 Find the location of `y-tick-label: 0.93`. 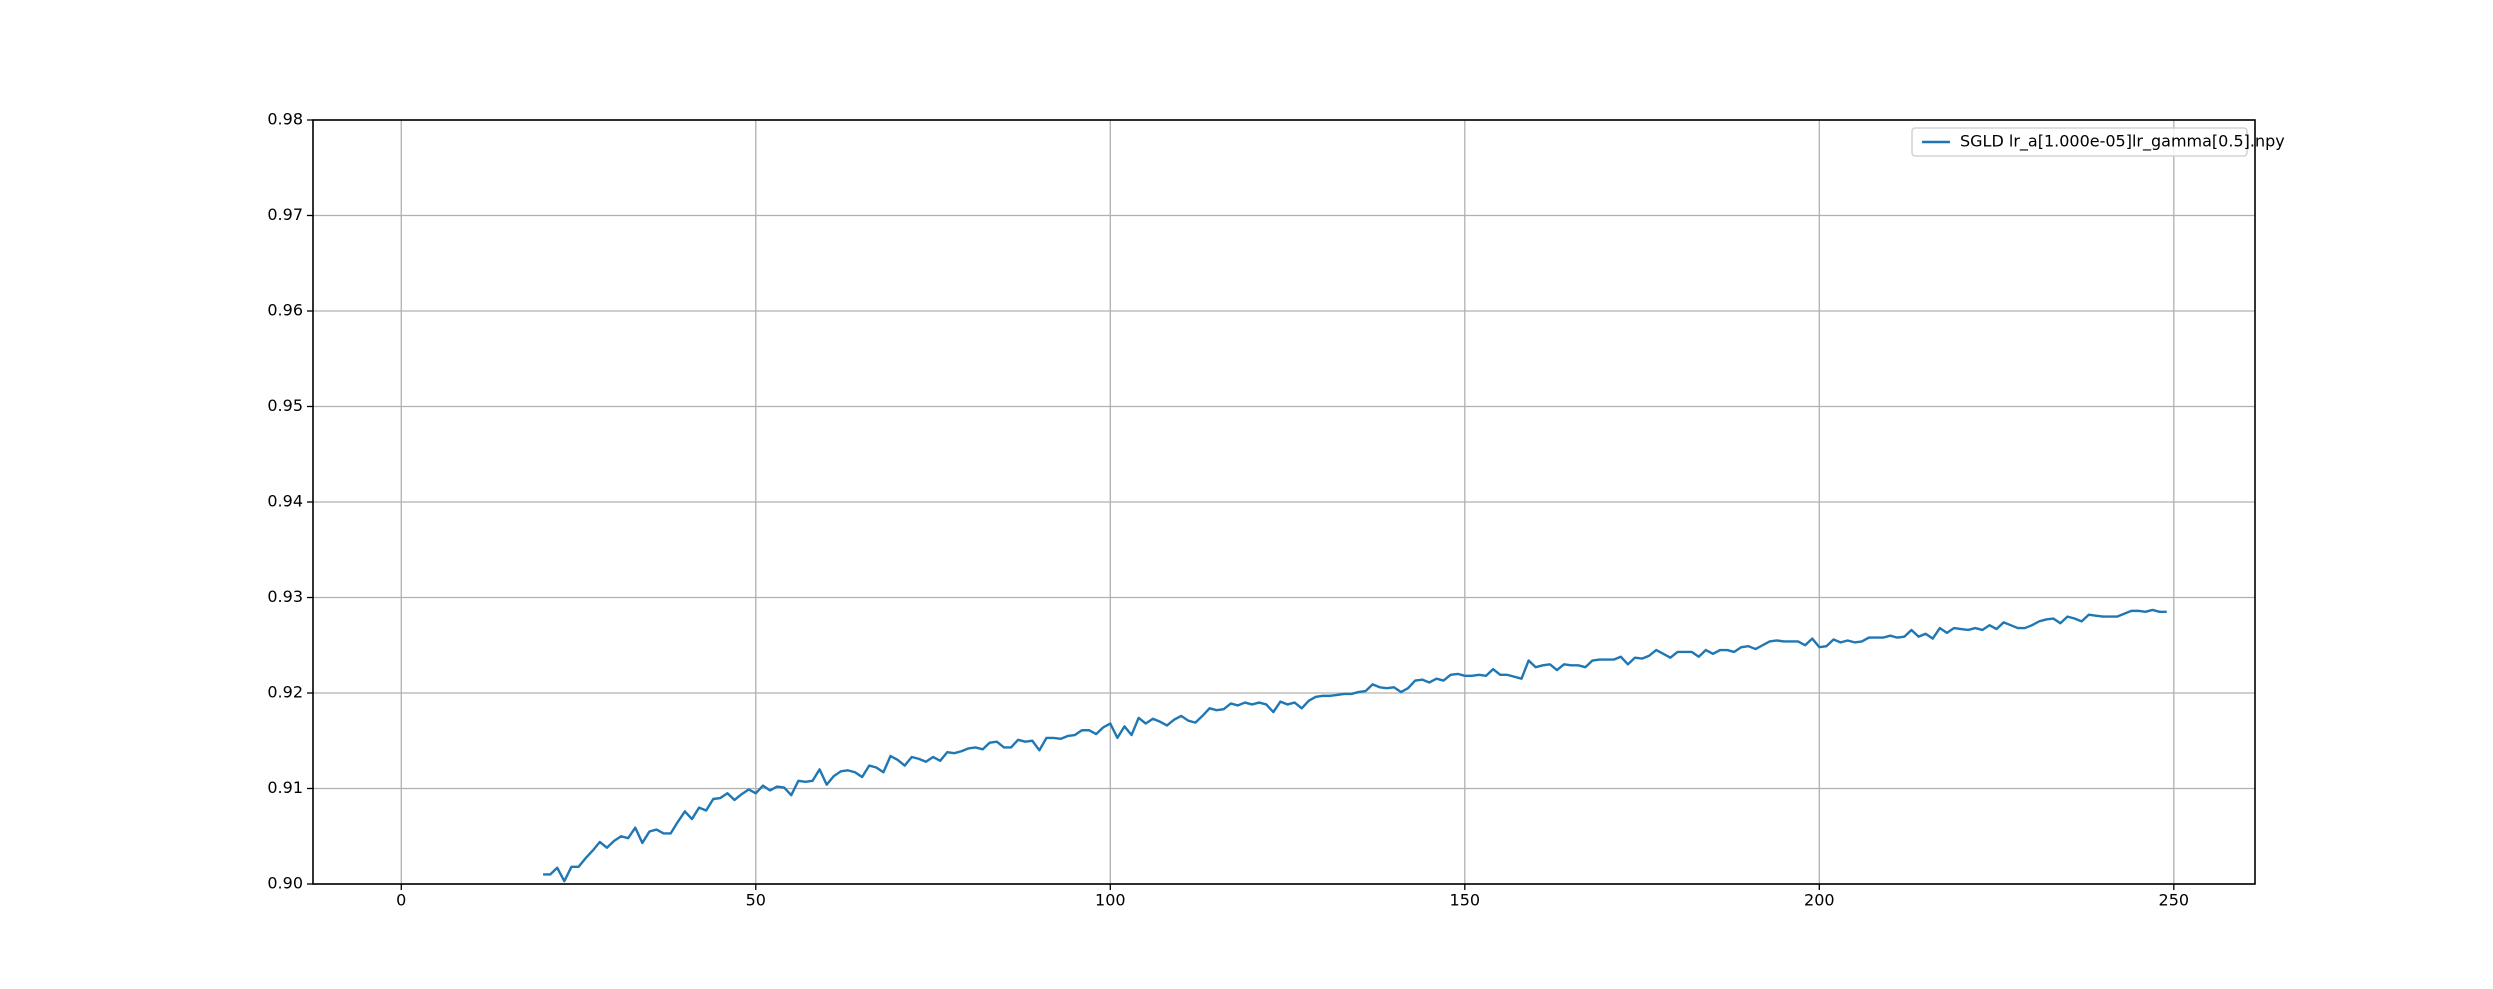

y-tick-label: 0.93 is located at coordinates (285, 596).